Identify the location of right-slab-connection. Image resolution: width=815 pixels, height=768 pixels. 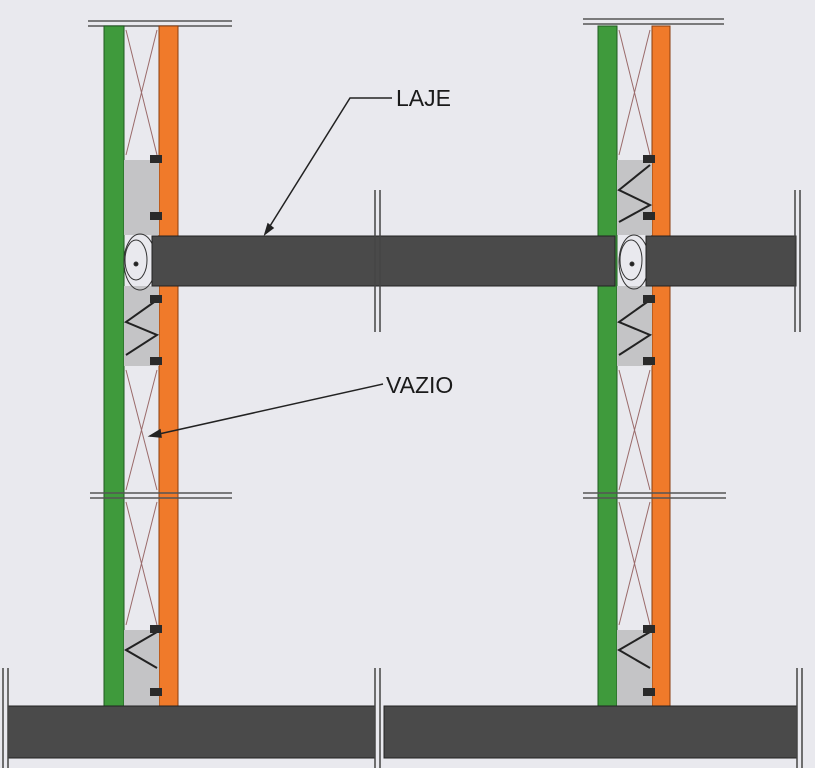
(634, 262).